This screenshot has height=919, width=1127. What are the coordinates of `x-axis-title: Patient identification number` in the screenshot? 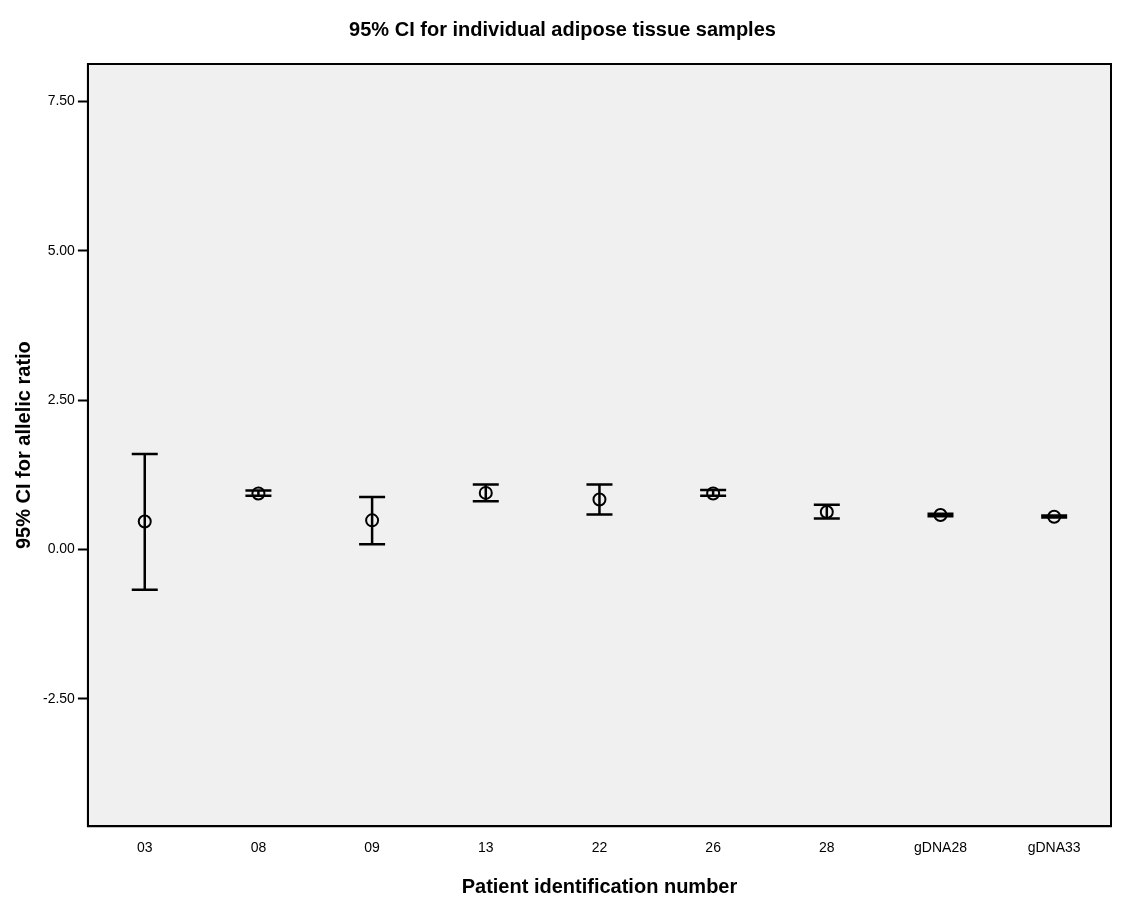 It's located at (599, 885).